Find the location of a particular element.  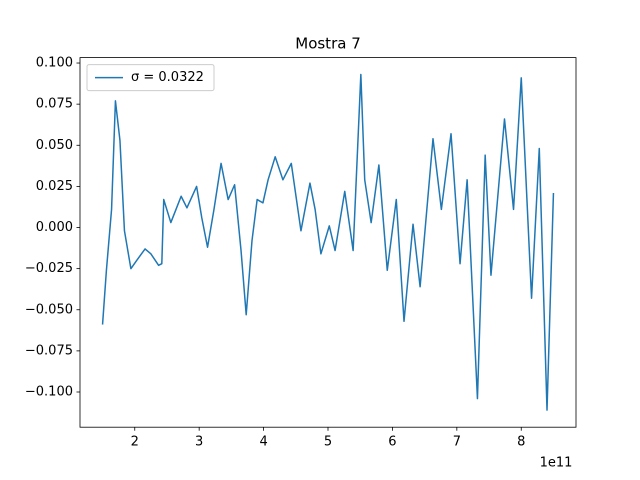

x-tick-label: 2 is located at coordinates (135, 442).